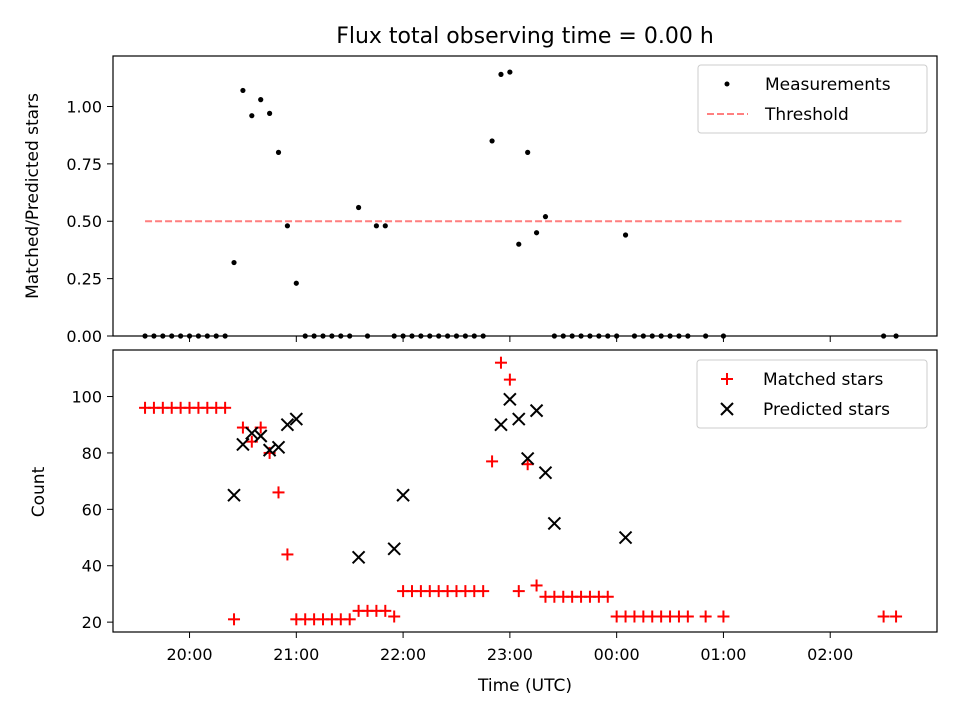  What do you see at coordinates (92, 509) in the screenshot?
I see `bottom-y-tick-label: 60` at bounding box center [92, 509].